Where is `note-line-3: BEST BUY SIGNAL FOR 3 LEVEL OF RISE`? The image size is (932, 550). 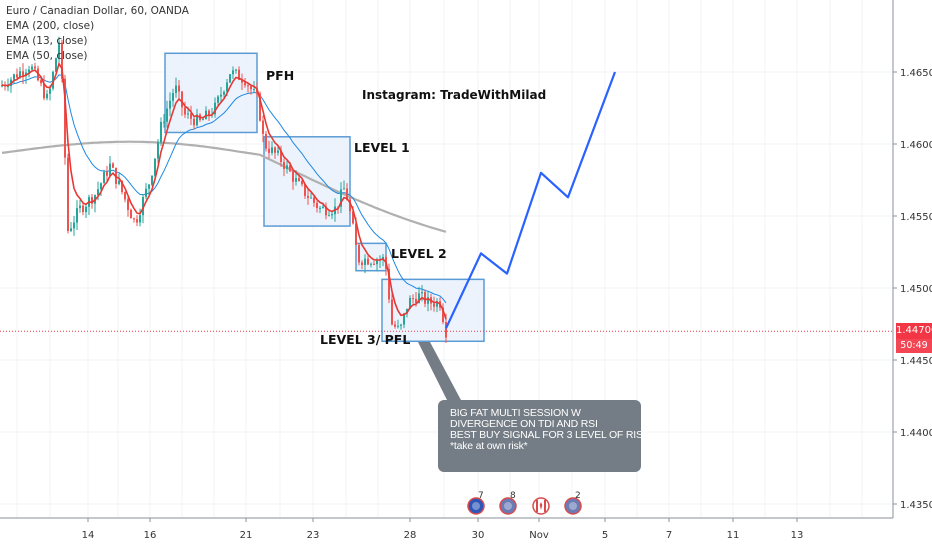 note-line-3: BEST BUY SIGNAL FOR 3 LEVEL OF RISE is located at coordinates (550, 435).